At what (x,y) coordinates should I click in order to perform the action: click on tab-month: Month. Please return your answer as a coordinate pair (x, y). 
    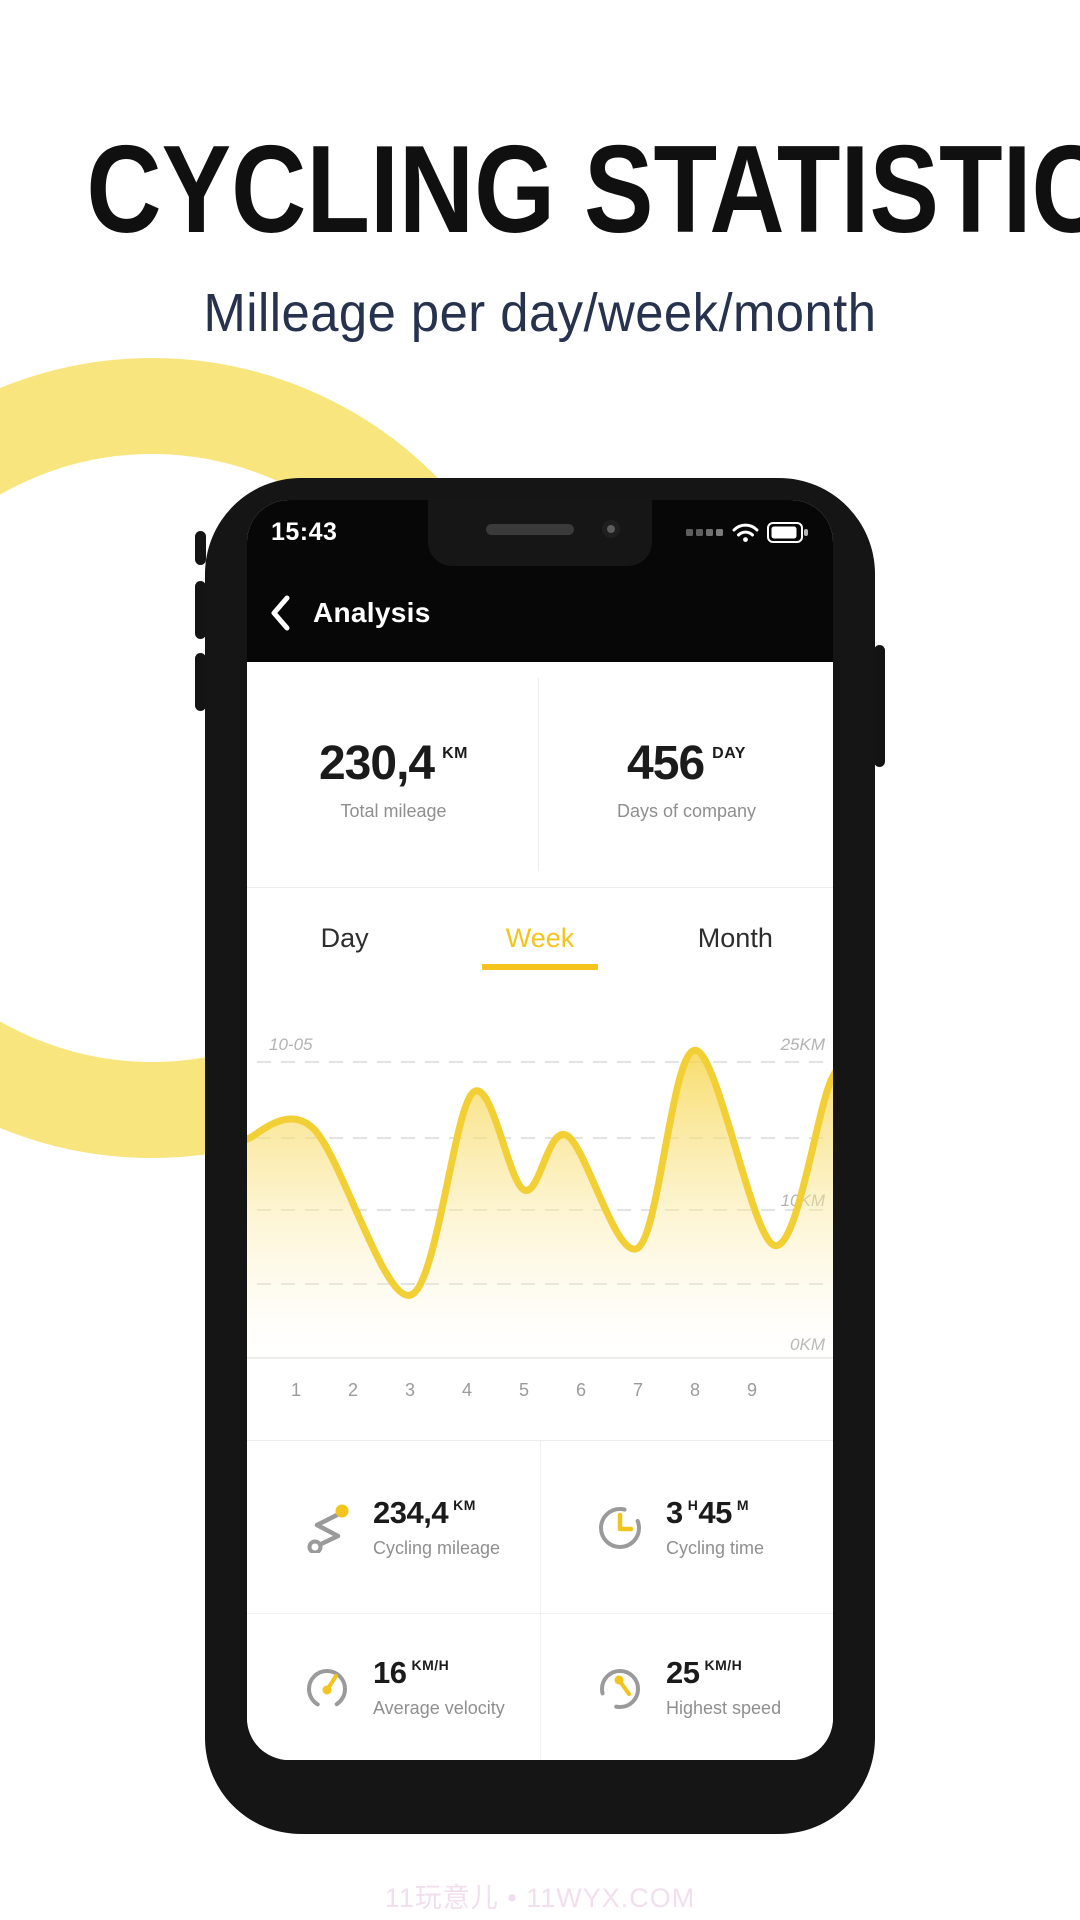
    Looking at the image, I should click on (735, 937).